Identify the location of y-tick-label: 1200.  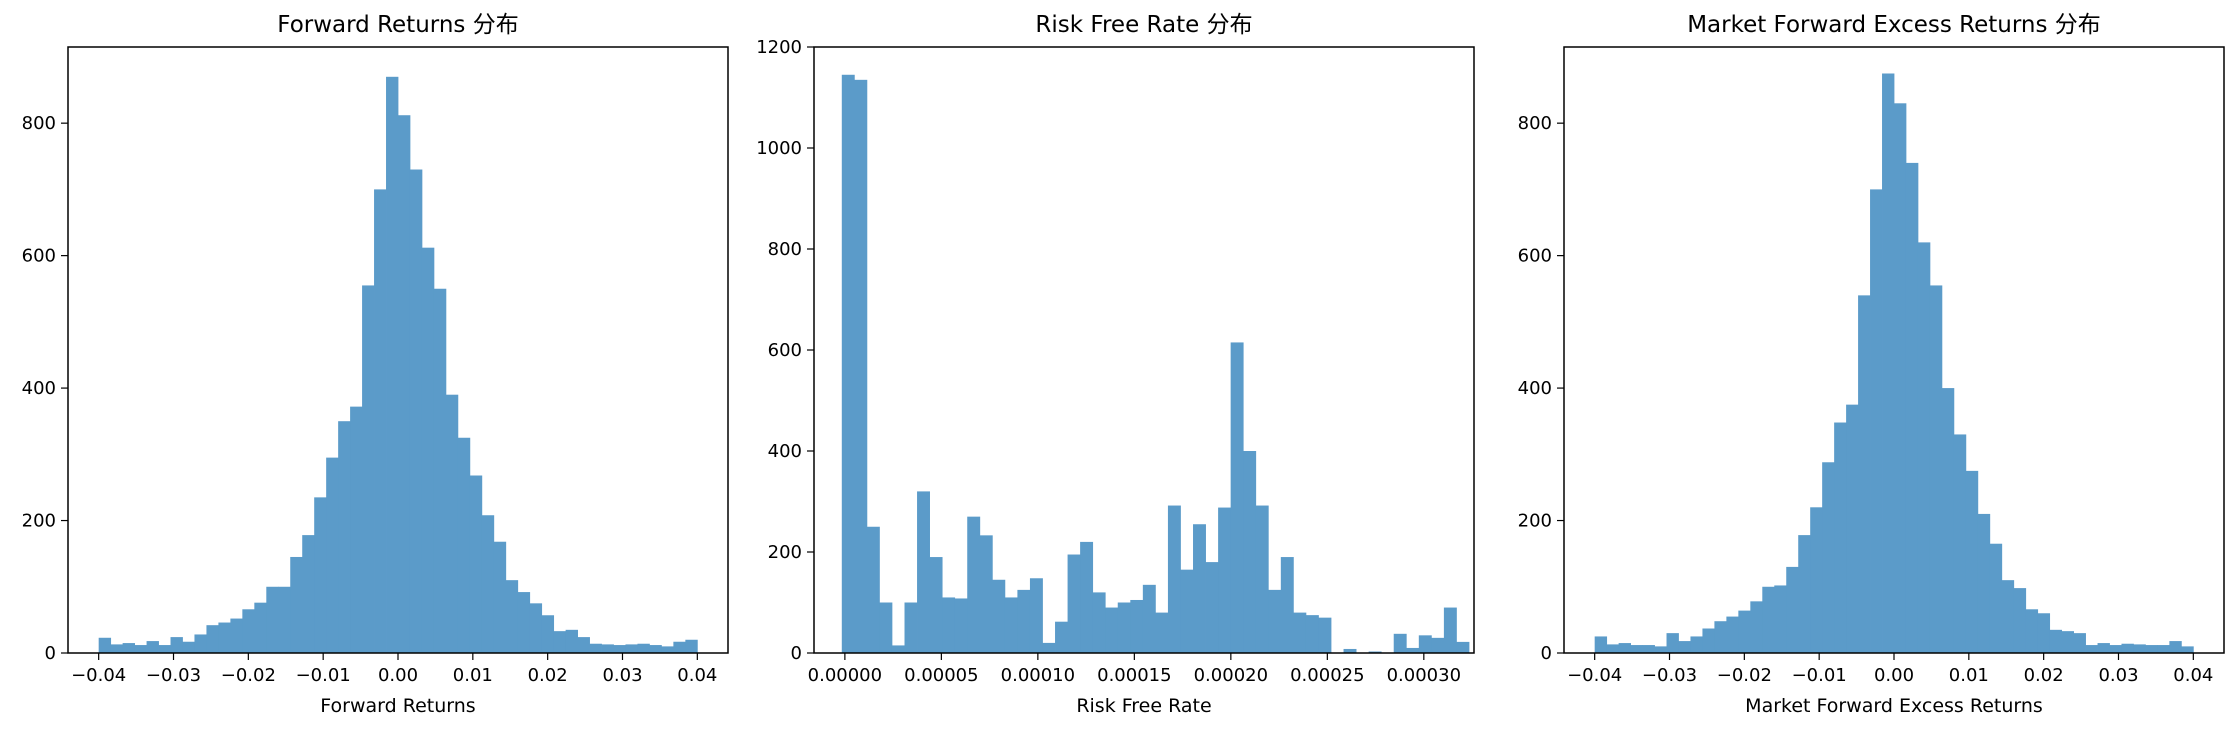
(779, 47).